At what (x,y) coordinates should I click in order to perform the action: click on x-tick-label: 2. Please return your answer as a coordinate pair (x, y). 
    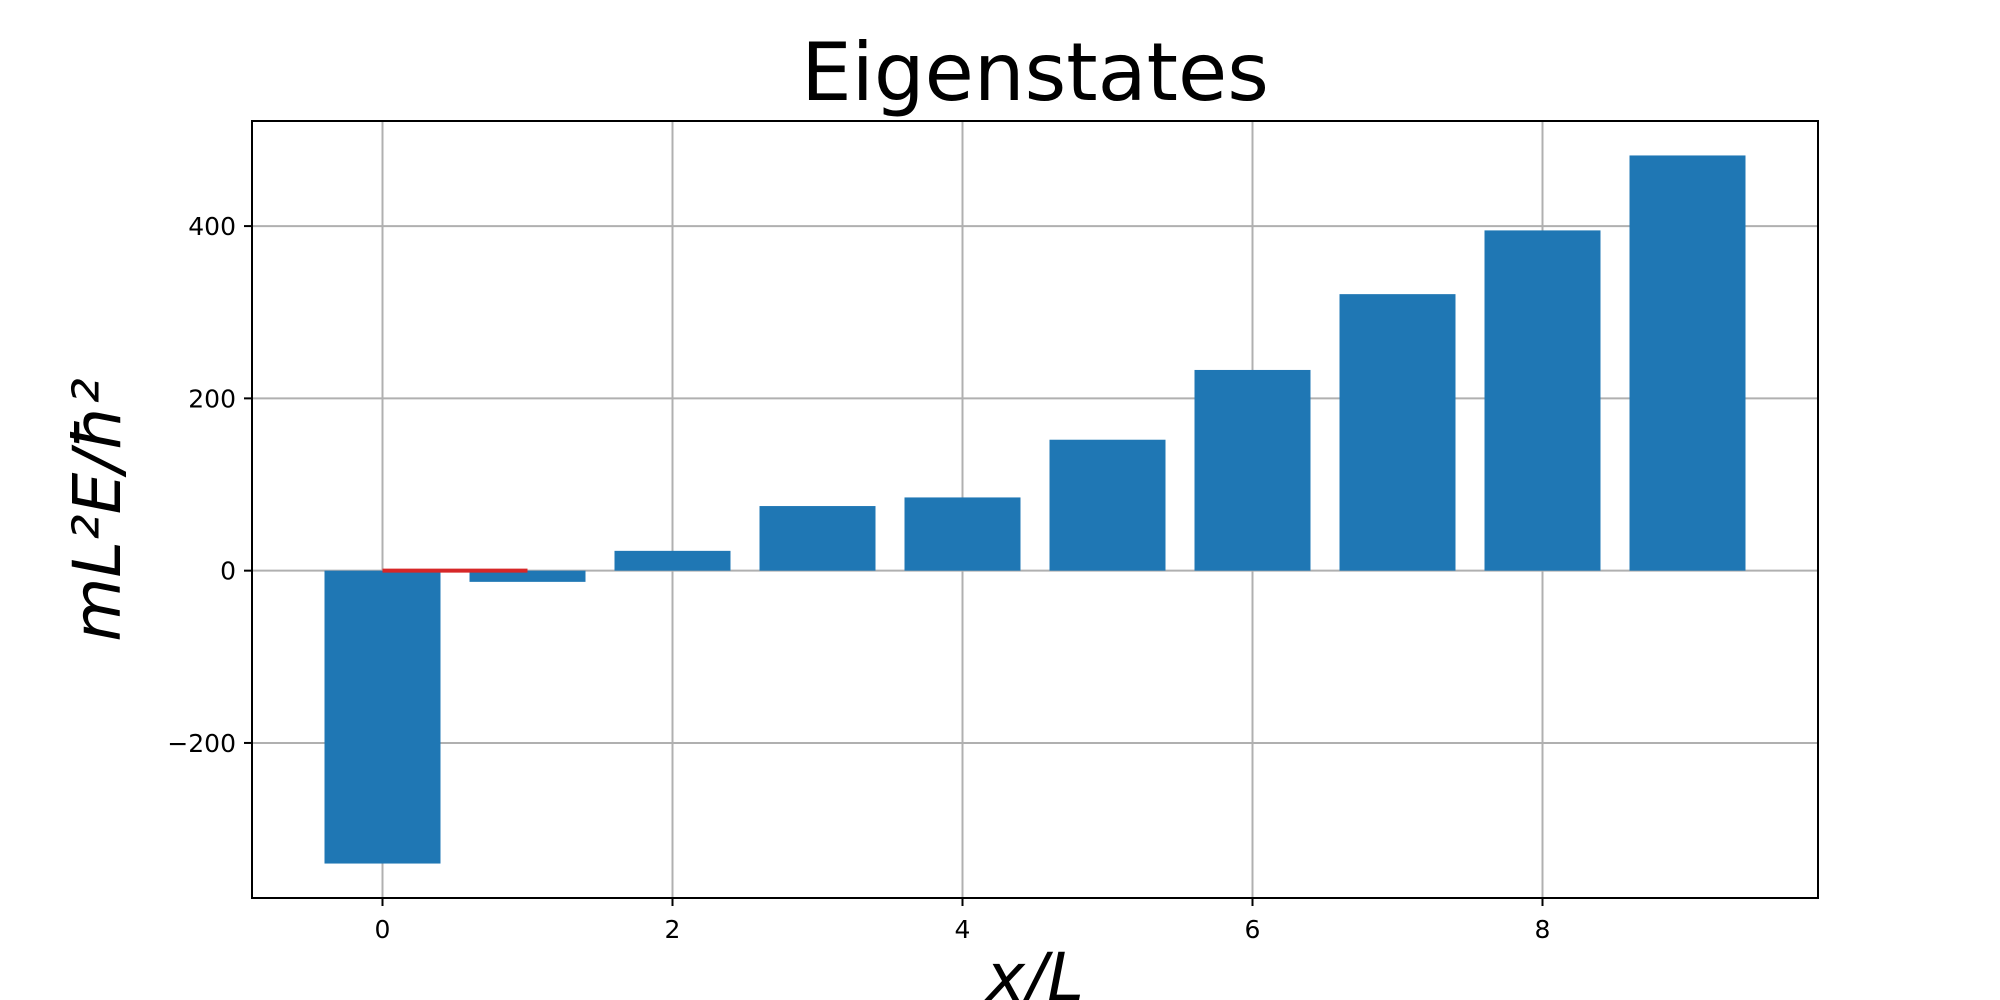
    Looking at the image, I should click on (673, 929).